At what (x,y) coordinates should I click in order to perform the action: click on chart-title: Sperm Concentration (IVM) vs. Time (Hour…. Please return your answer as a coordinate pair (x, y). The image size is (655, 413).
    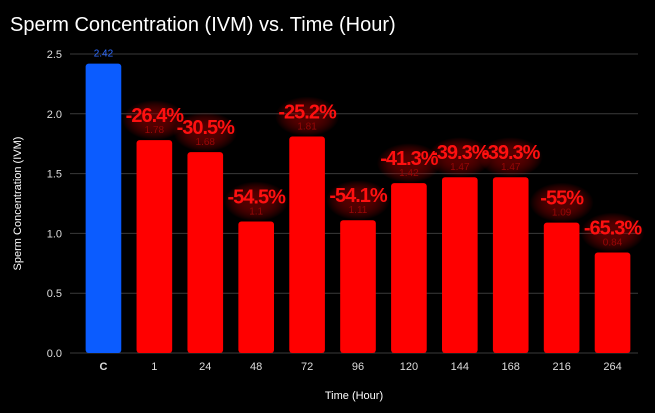
    Looking at the image, I should click on (203, 25).